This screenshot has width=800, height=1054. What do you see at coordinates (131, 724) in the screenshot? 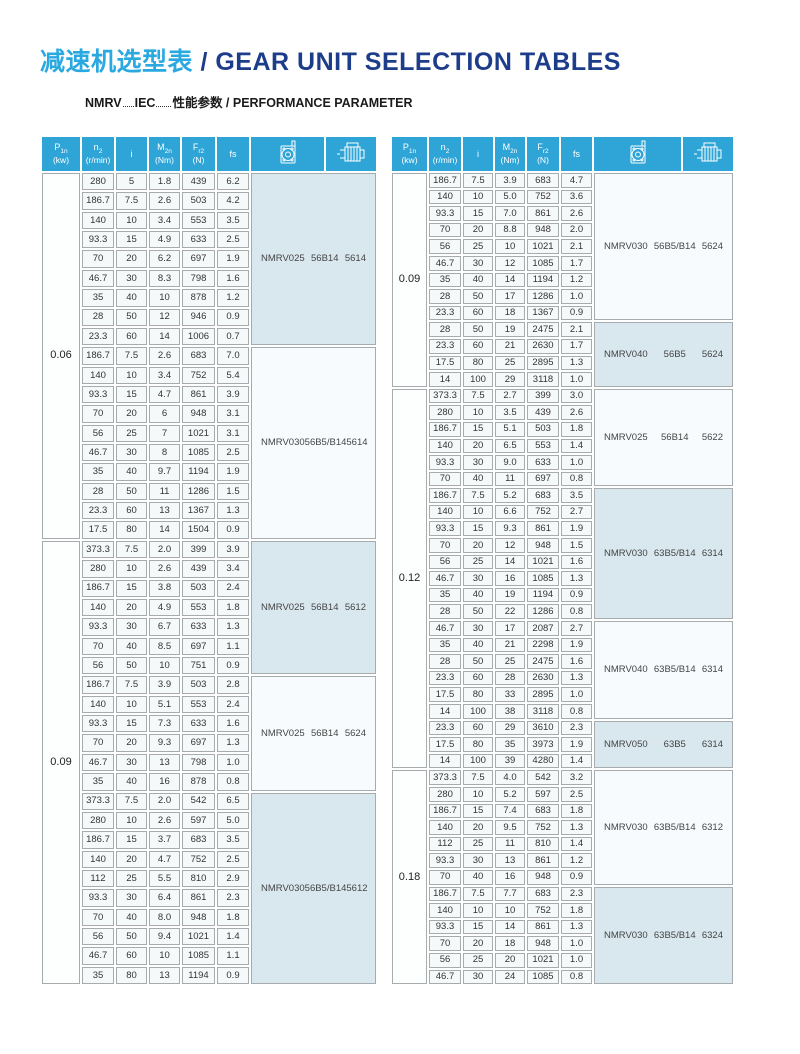
I see `cell-i: 15` at bounding box center [131, 724].